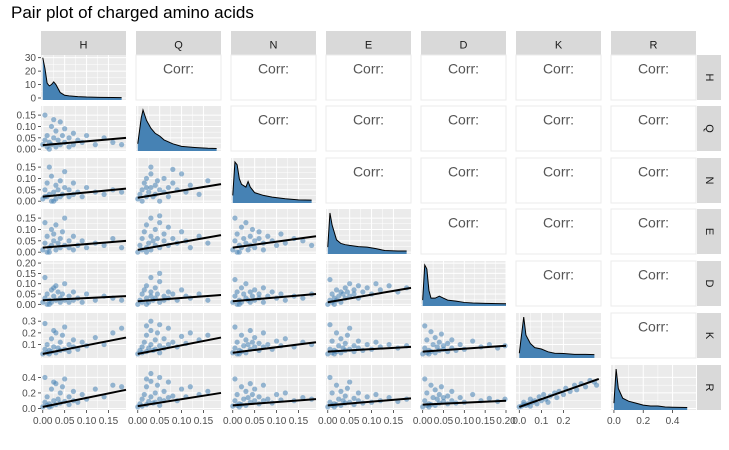 The width and height of the screenshot is (729, 450). Describe the element at coordinates (33, 98) in the screenshot. I see `y-tick-label-H: 0` at that location.